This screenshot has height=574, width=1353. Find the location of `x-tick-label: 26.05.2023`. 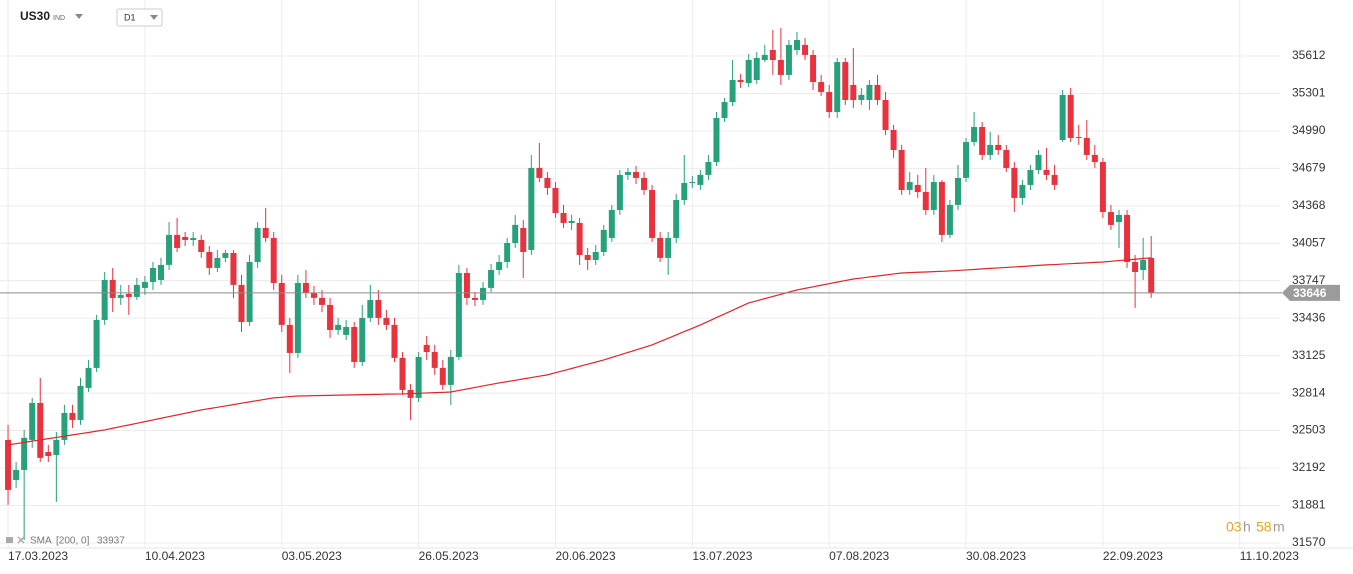

x-tick-label: 26.05.2023 is located at coordinates (449, 556).